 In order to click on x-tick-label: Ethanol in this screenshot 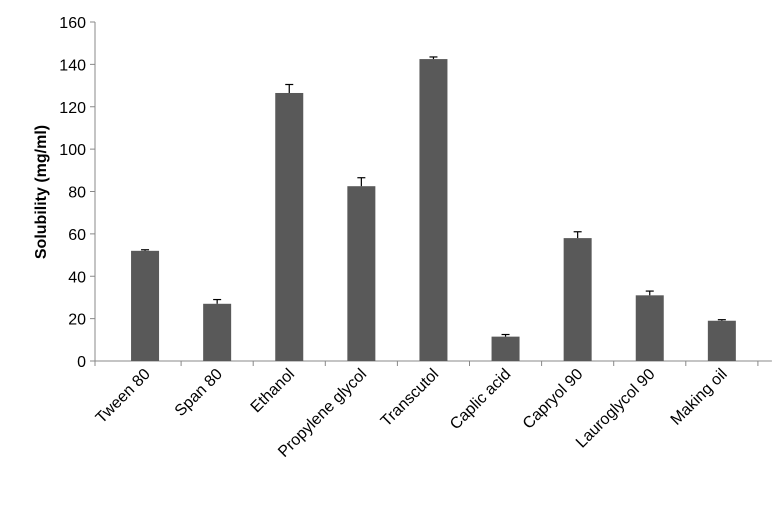, I will do `click(273, 391)`.